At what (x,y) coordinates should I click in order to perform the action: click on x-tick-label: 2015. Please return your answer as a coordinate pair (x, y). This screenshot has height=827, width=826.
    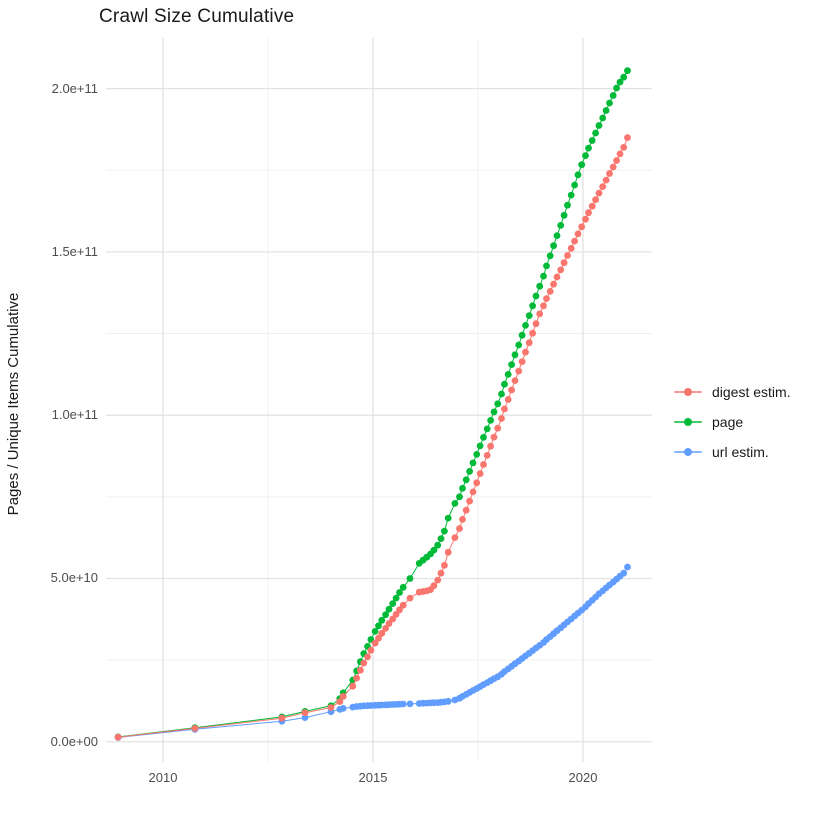
    Looking at the image, I should click on (373, 777).